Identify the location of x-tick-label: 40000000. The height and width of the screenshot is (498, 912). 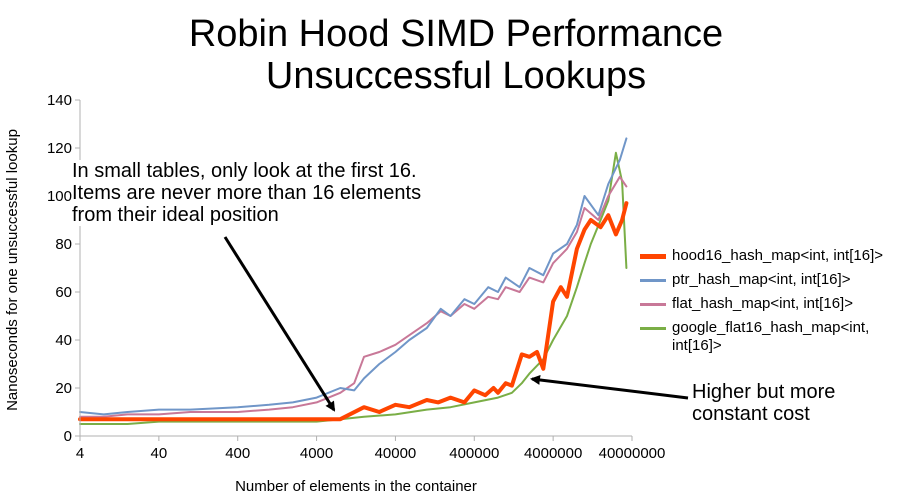
(632, 453).